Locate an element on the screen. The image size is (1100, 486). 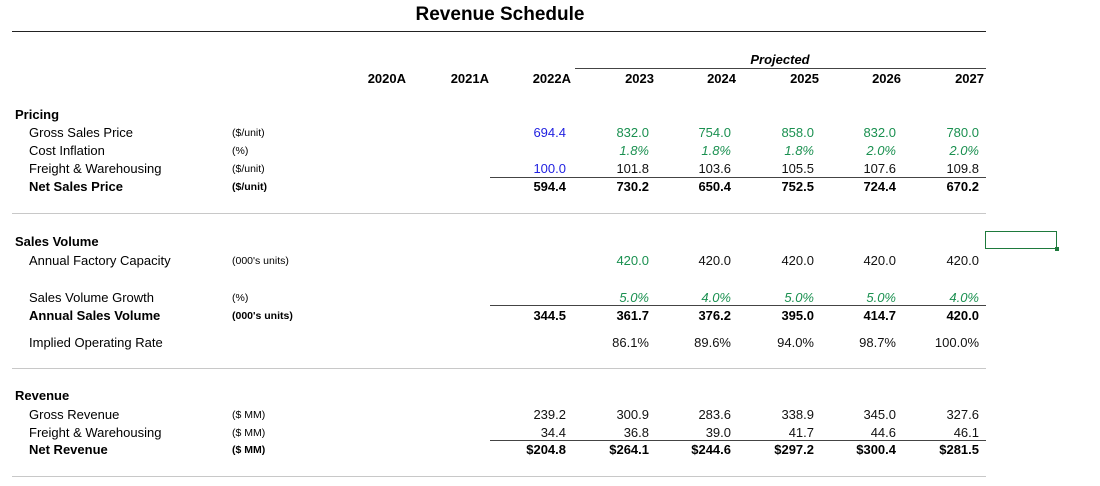
cell-2027: 109.8 is located at coordinates (962, 168).